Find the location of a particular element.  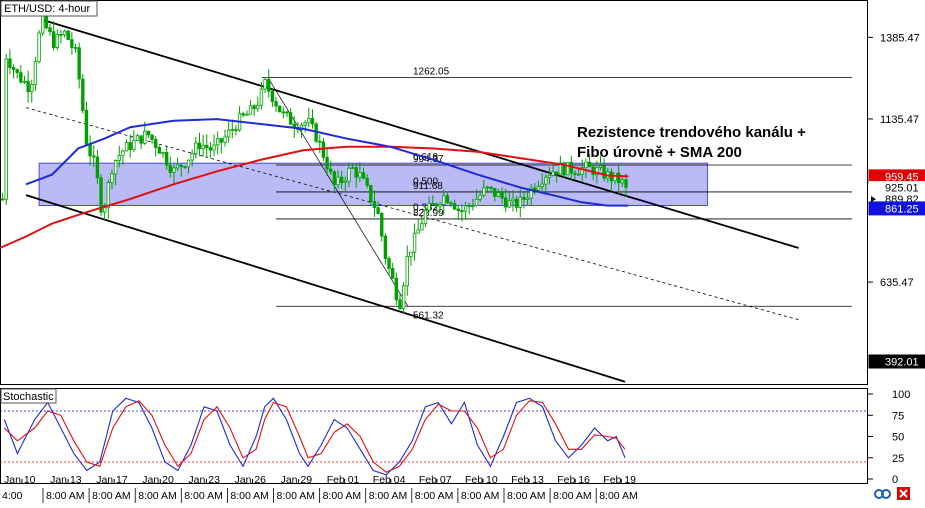

date-label: Feb 16 is located at coordinates (573, 480).